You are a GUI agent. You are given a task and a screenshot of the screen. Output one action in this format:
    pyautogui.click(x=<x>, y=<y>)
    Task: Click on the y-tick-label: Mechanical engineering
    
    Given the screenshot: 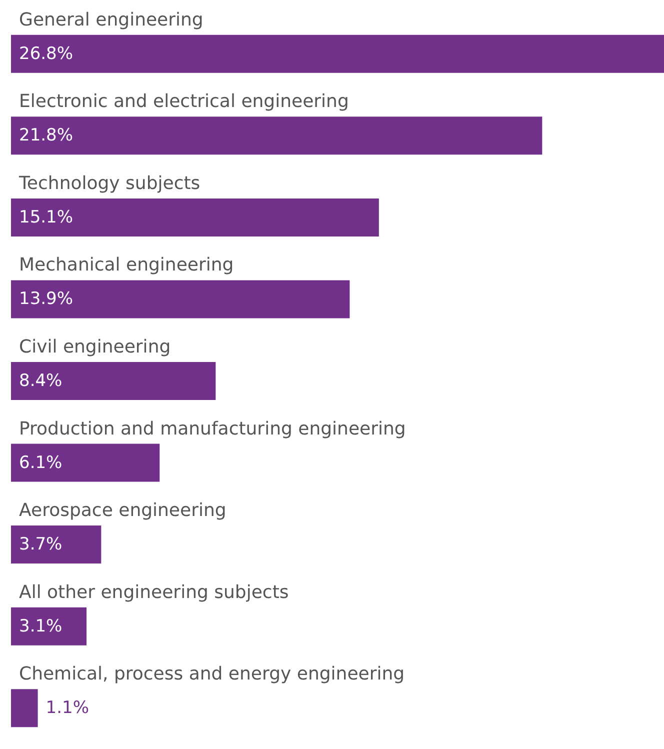 What is the action you would take?
    pyautogui.click(x=126, y=265)
    